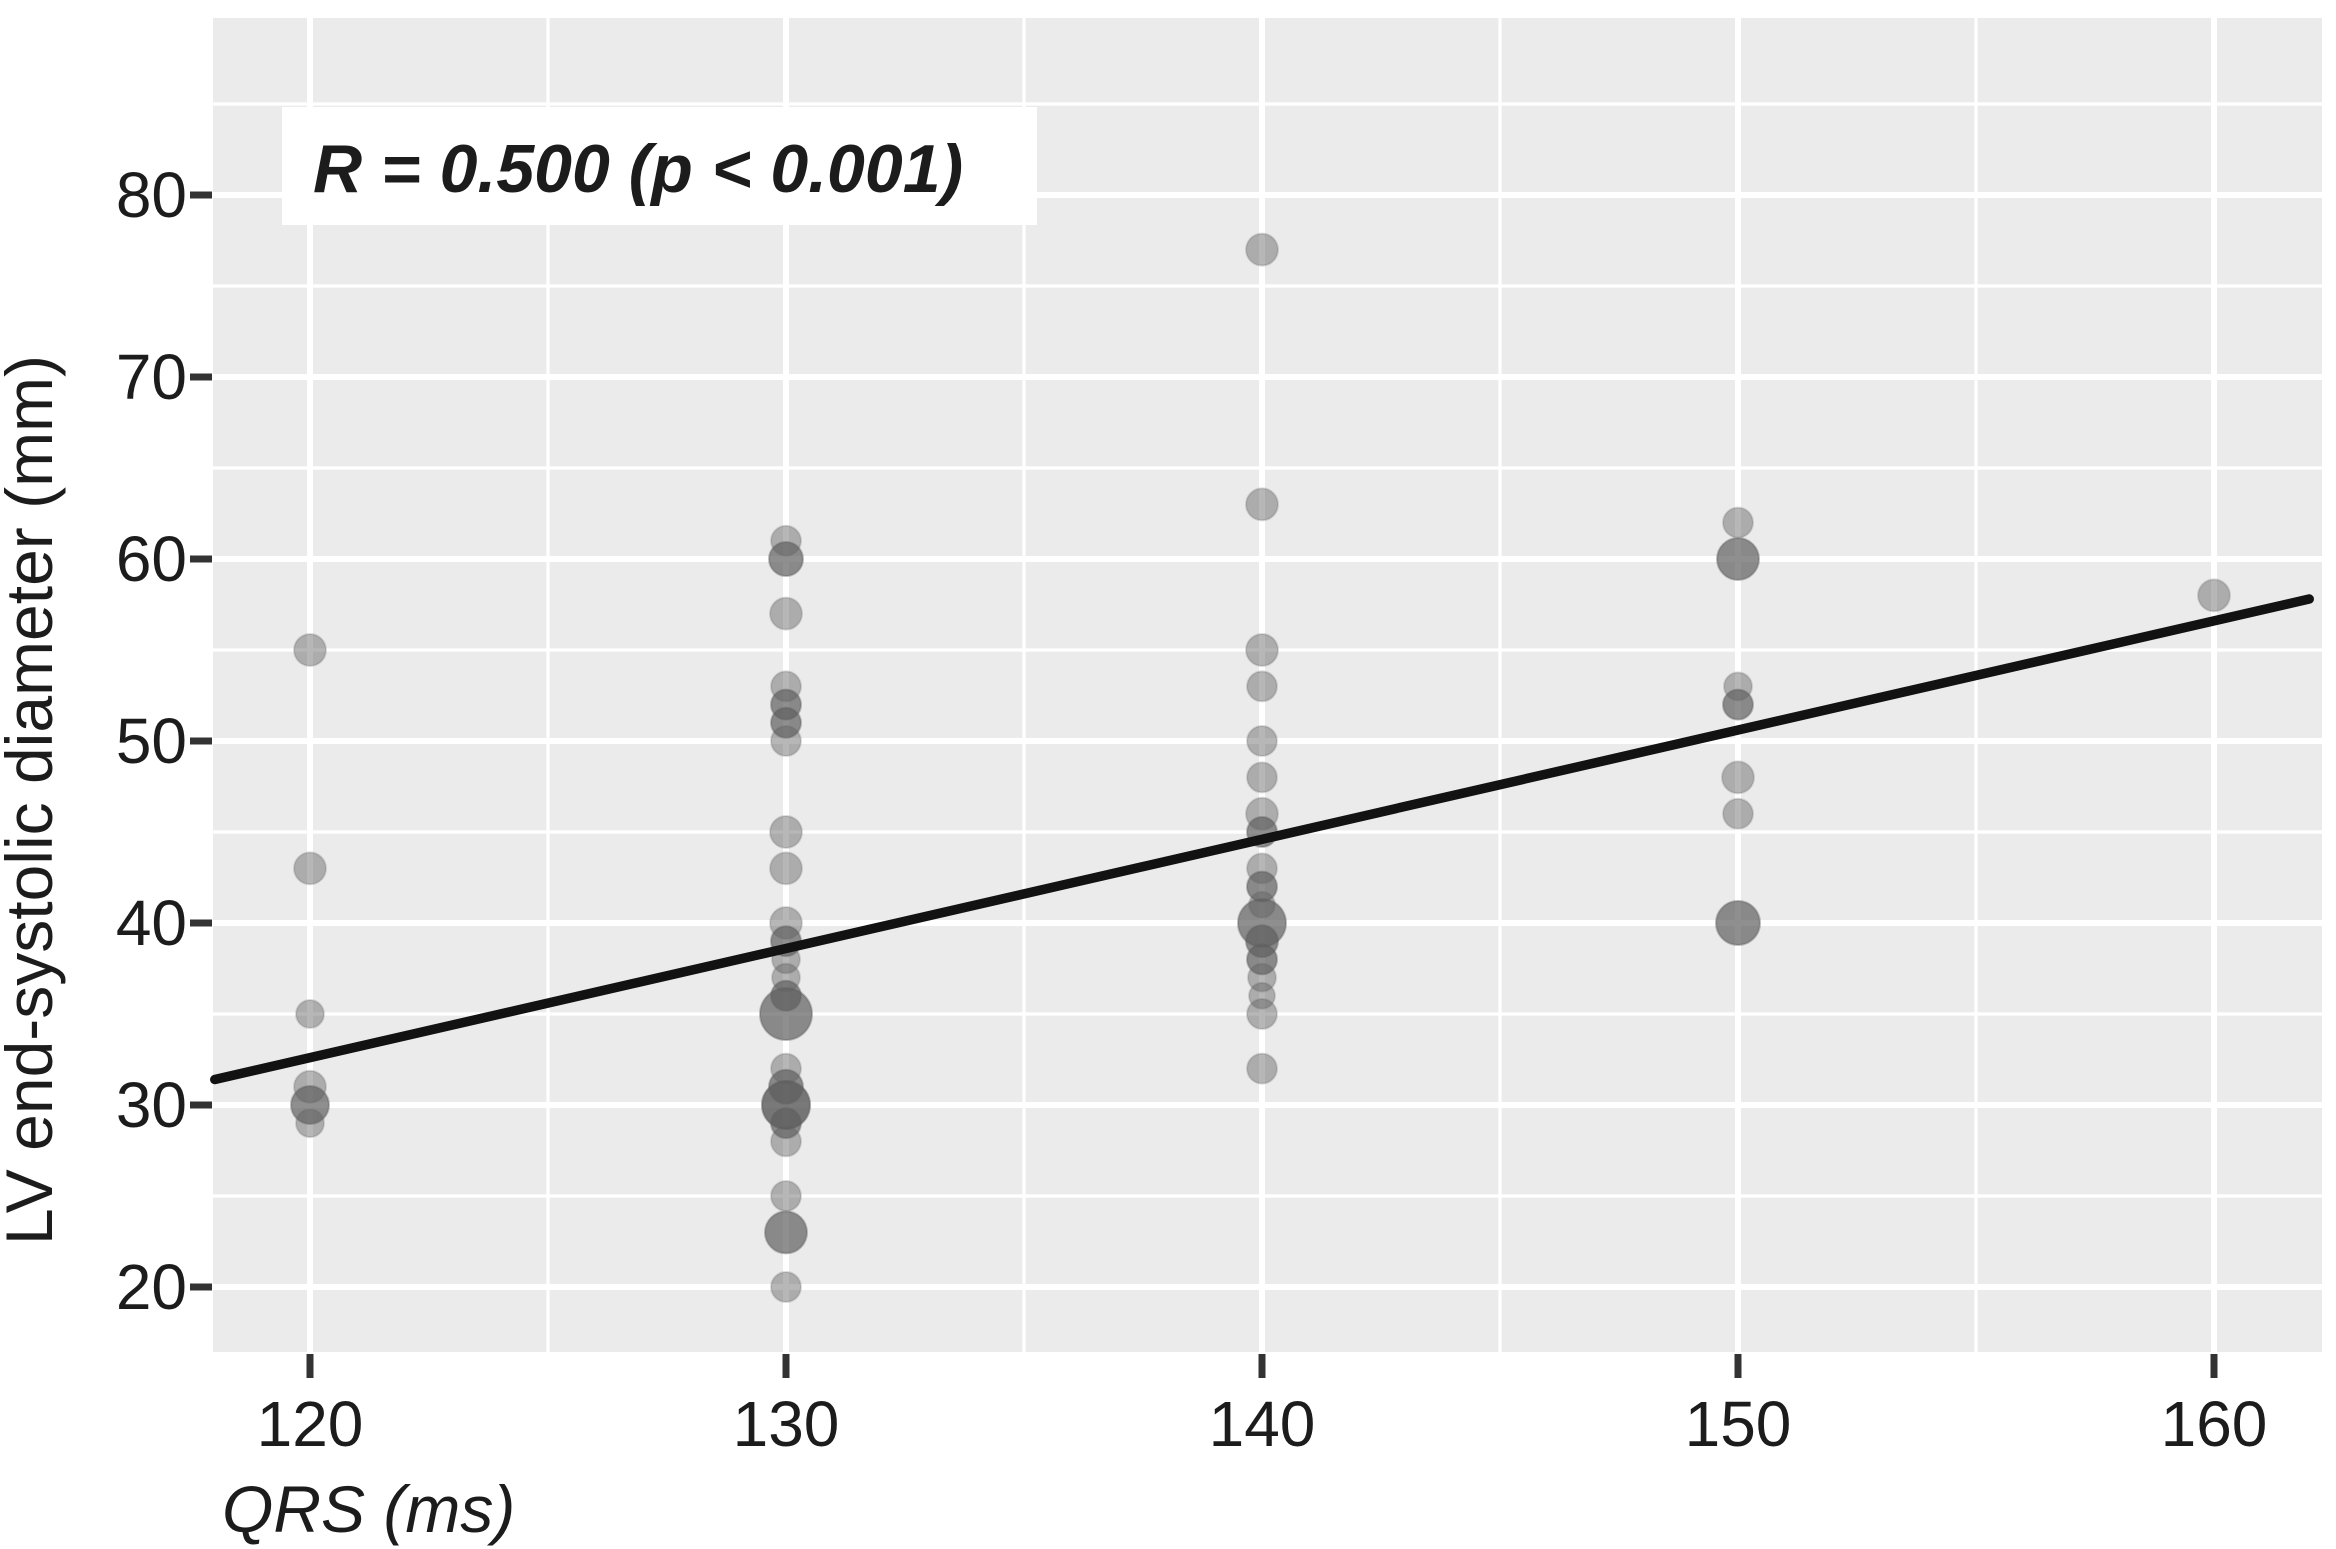 The height and width of the screenshot is (1549, 2336). What do you see at coordinates (151, 1287) in the screenshot?
I see `y-tick-label: 20` at bounding box center [151, 1287].